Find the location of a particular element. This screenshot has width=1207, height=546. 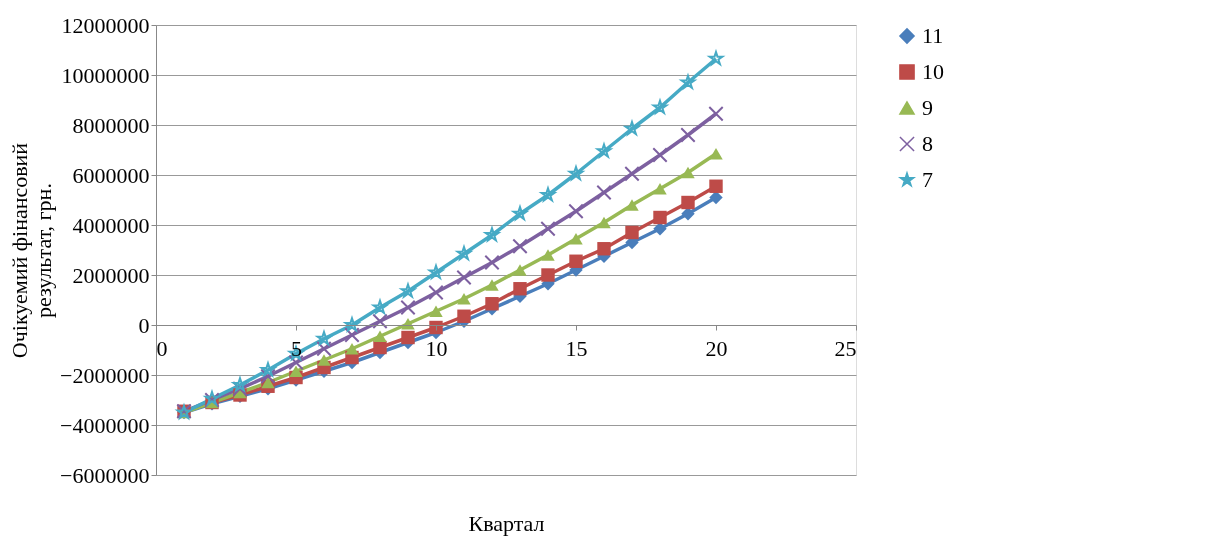

y-tick-label: 12000000 is located at coordinates (105, 25).